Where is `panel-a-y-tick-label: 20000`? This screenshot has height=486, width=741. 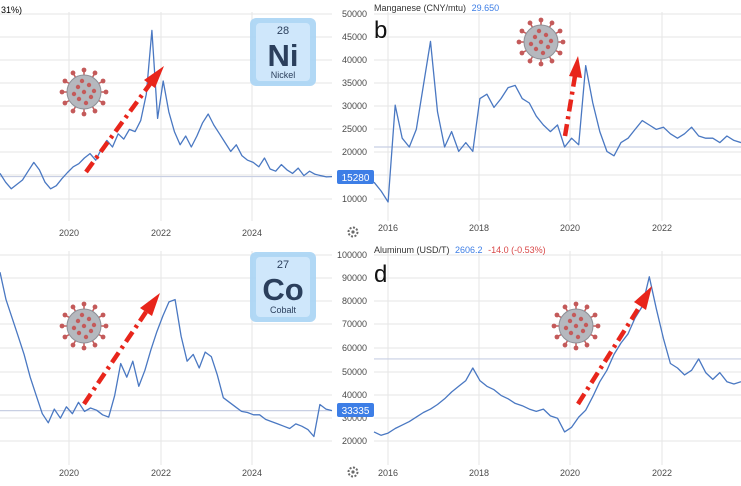
panel-a-y-tick-label: 20000 is located at coordinates (354, 152).